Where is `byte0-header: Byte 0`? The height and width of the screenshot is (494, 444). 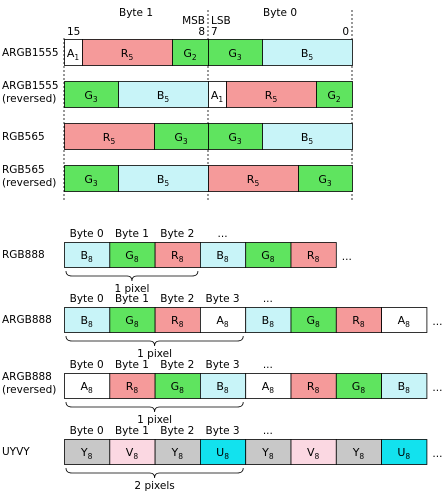
byte0-header: Byte 0 is located at coordinates (280, 13).